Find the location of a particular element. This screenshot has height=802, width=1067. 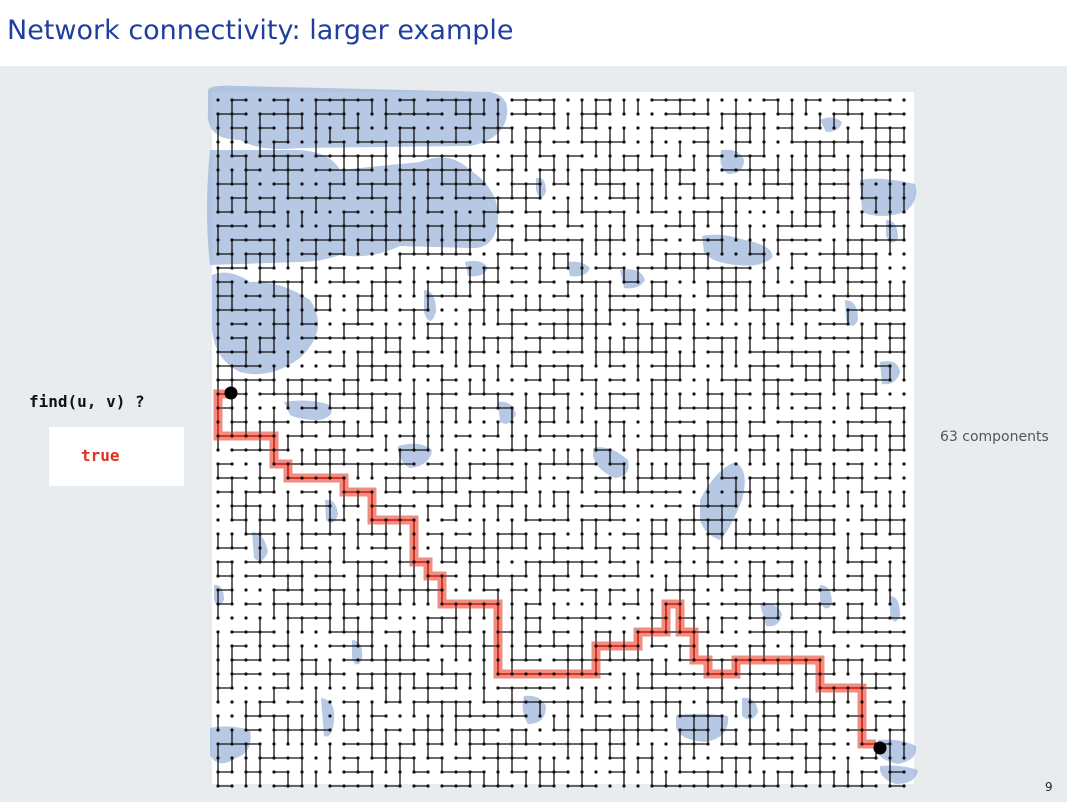

component-count-label: 63 components is located at coordinates (994, 437).